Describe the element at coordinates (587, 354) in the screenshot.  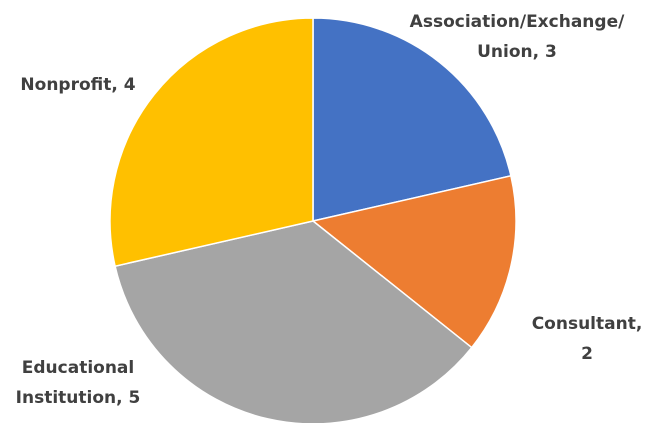
I see `data-label: 2` at that location.